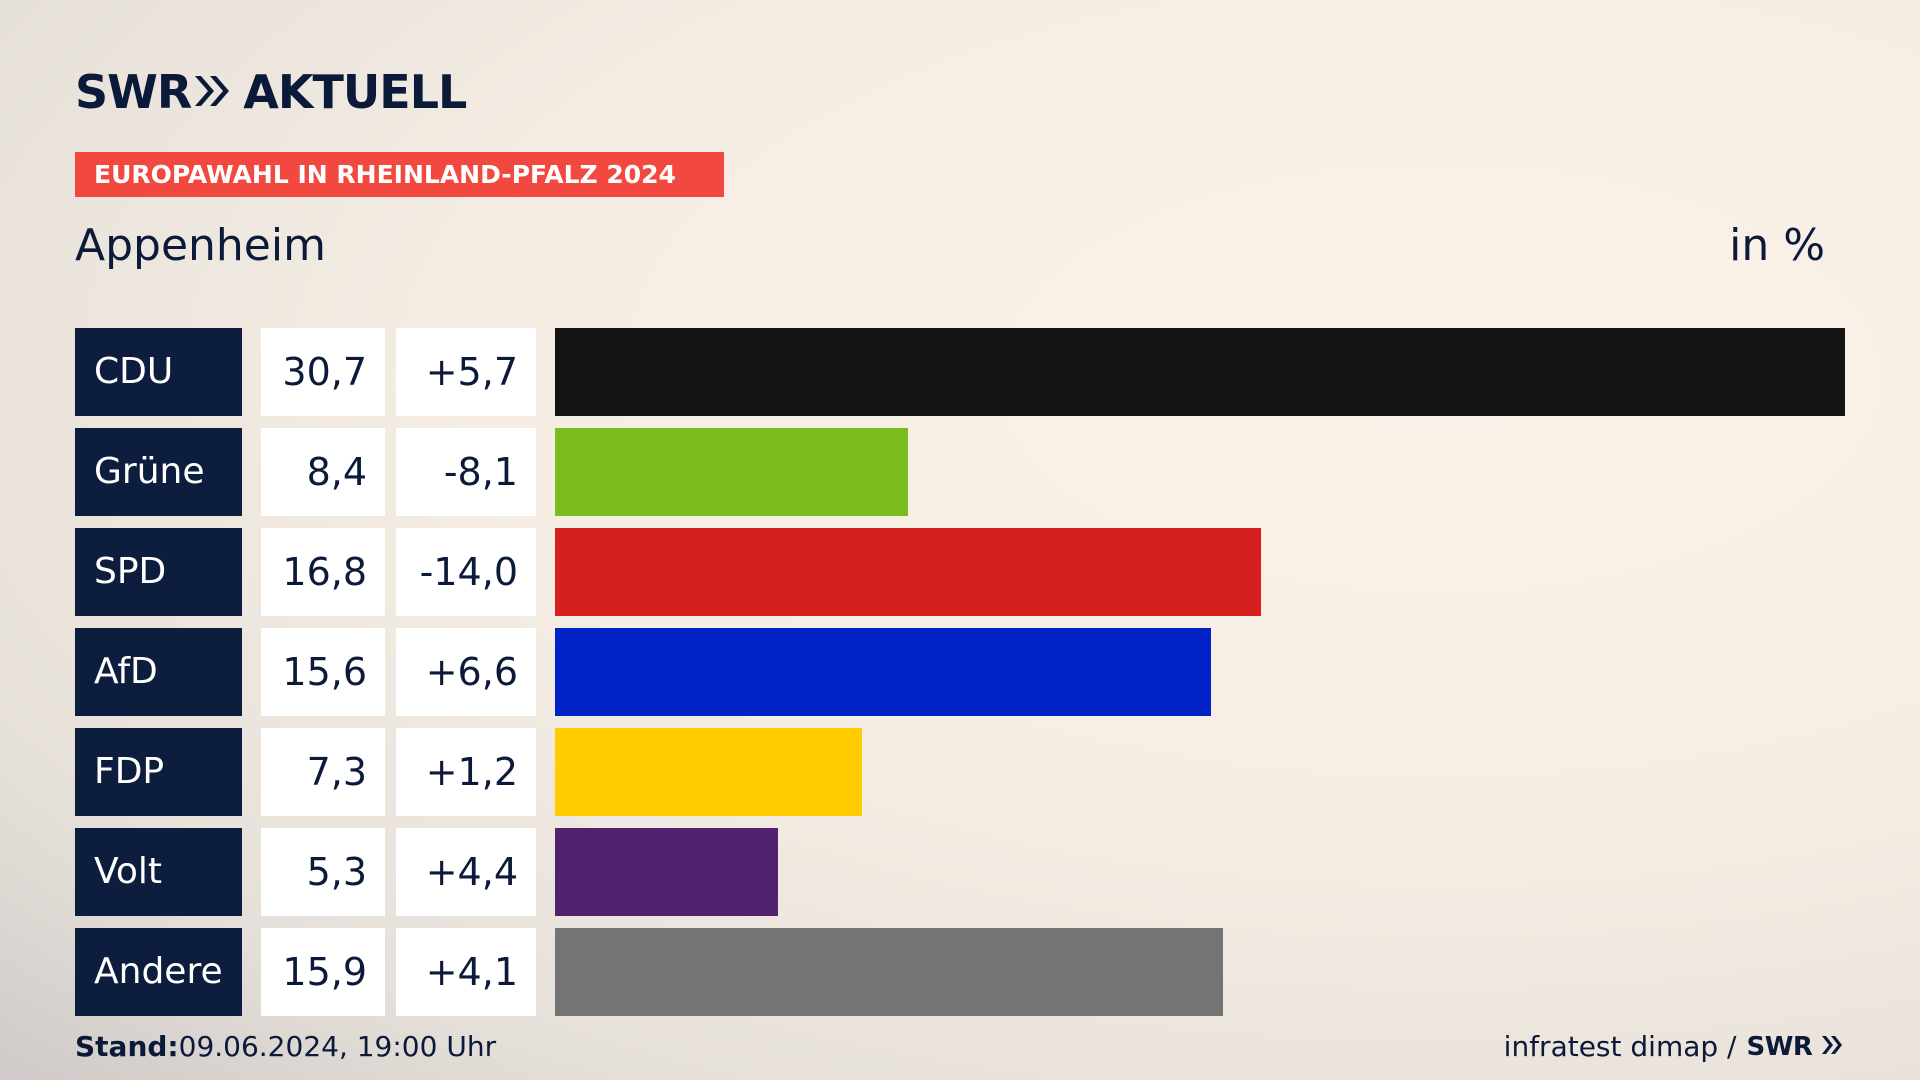 Image resolution: width=1920 pixels, height=1080 pixels. I want to click on change-label: -14,0, so click(466, 572).